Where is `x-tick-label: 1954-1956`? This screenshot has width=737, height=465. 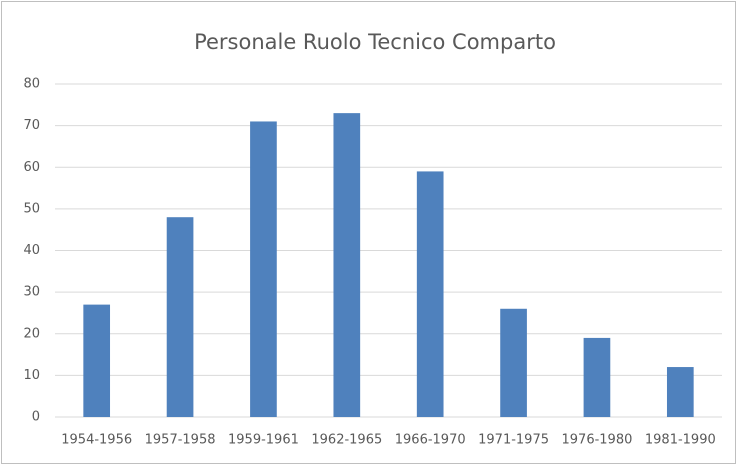
x-tick-label: 1954-1956 is located at coordinates (96, 440).